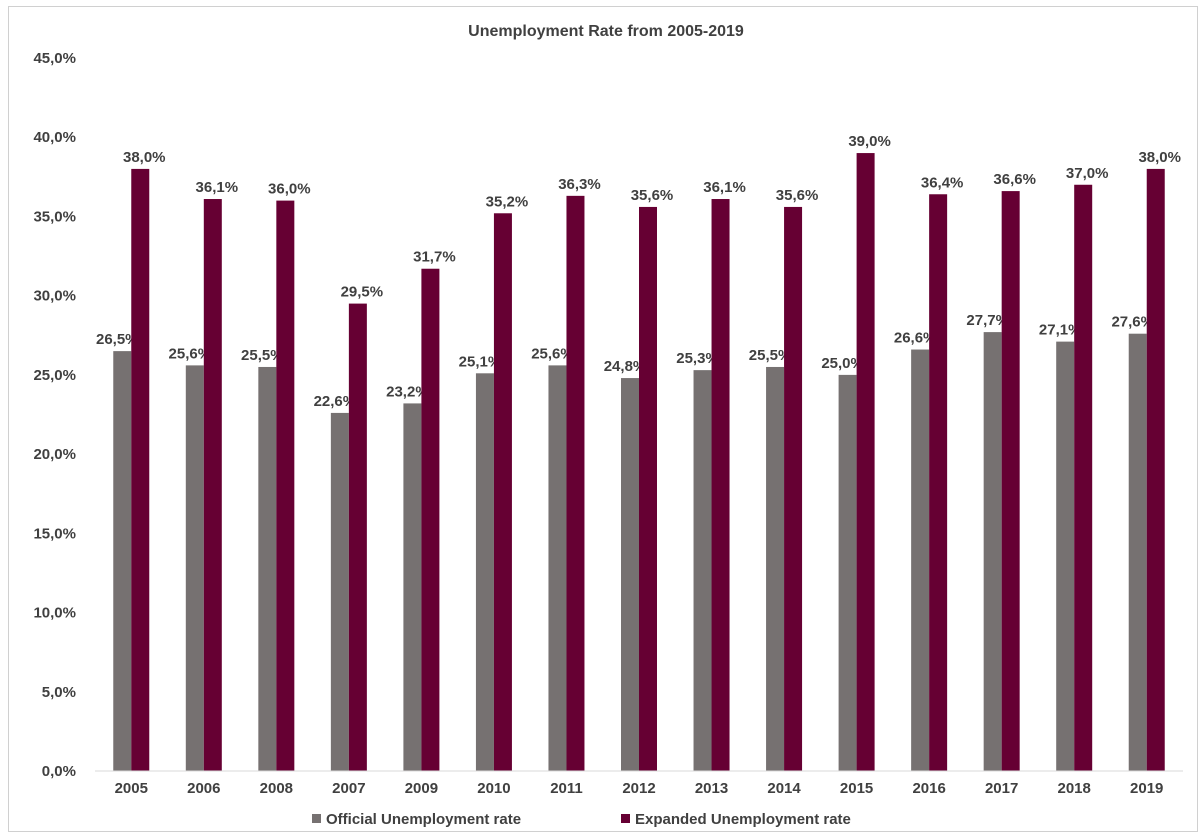 The height and width of the screenshot is (837, 1203). I want to click on official-rate-label: 27,1%, so click(1060, 330).